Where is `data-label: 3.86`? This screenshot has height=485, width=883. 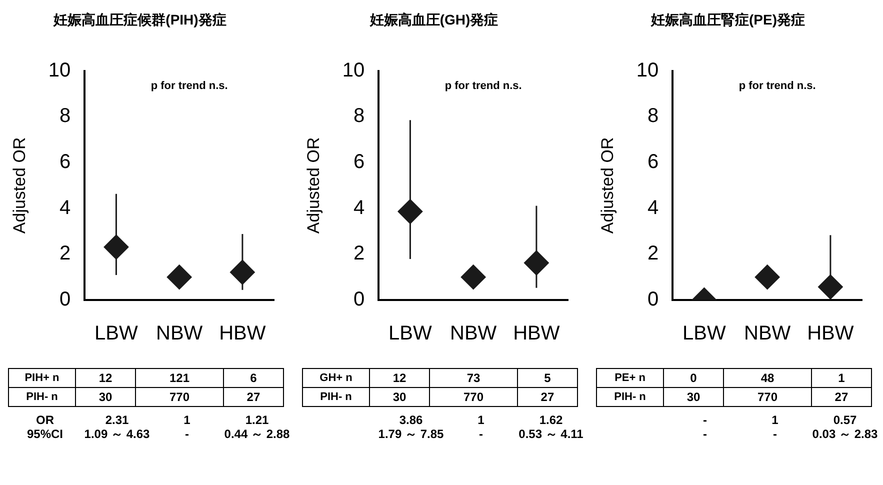
data-label: 3.86 is located at coordinates (411, 420).